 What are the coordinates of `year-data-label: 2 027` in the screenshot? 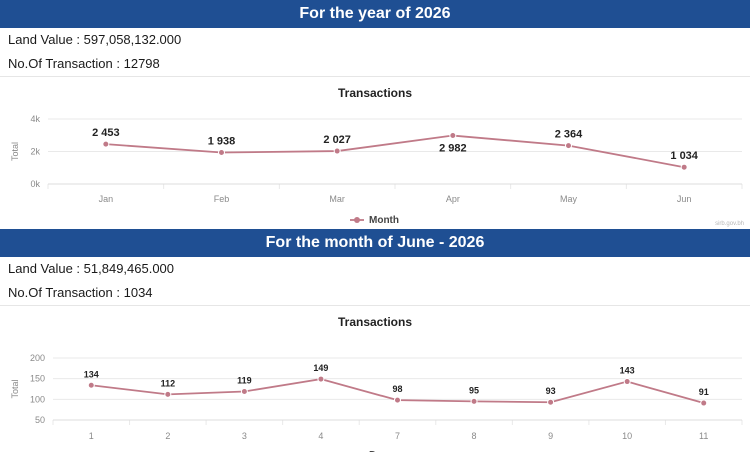 It's located at (337, 140).